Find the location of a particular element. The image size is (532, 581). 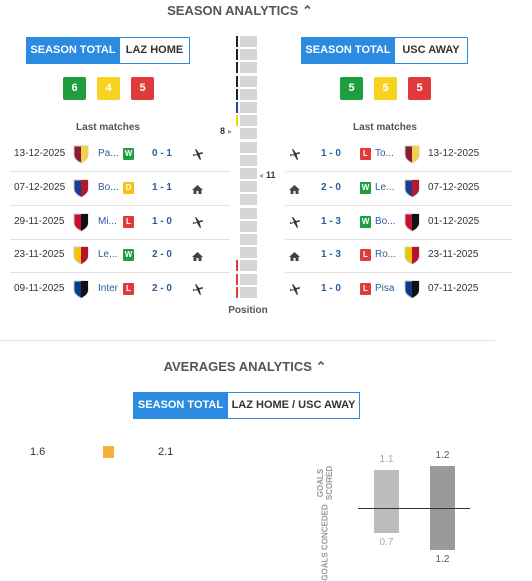

tab: USC AWAY is located at coordinates (431, 50).